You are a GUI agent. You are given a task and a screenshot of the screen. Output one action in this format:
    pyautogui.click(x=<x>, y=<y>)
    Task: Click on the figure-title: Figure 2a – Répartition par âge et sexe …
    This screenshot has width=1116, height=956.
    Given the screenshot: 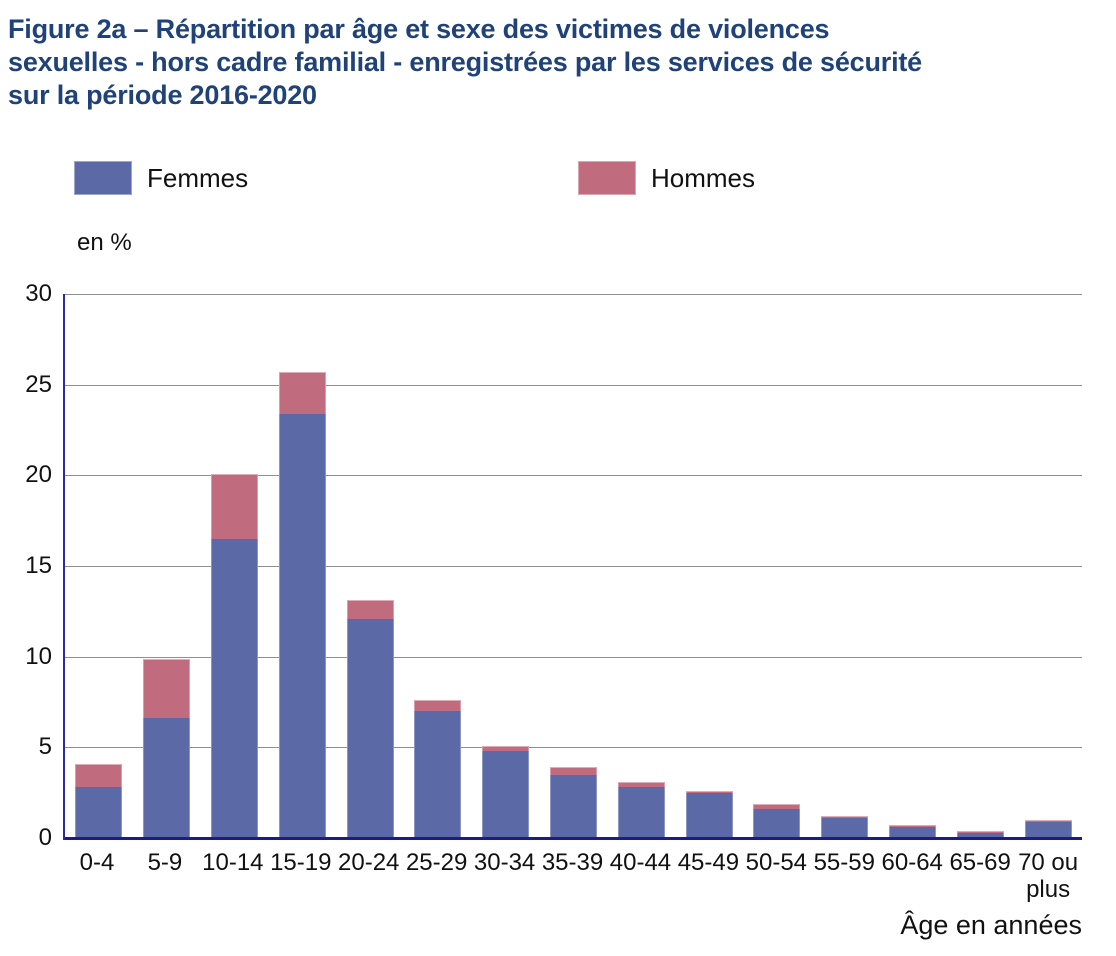 What is the action you would take?
    pyautogui.click(x=465, y=62)
    